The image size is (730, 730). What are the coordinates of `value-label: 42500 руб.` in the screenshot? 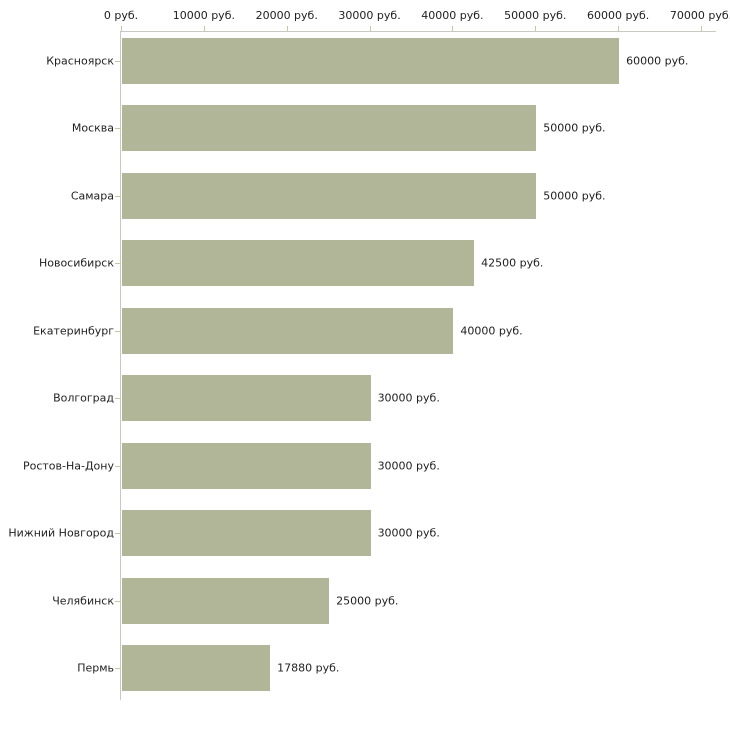 It's located at (512, 263).